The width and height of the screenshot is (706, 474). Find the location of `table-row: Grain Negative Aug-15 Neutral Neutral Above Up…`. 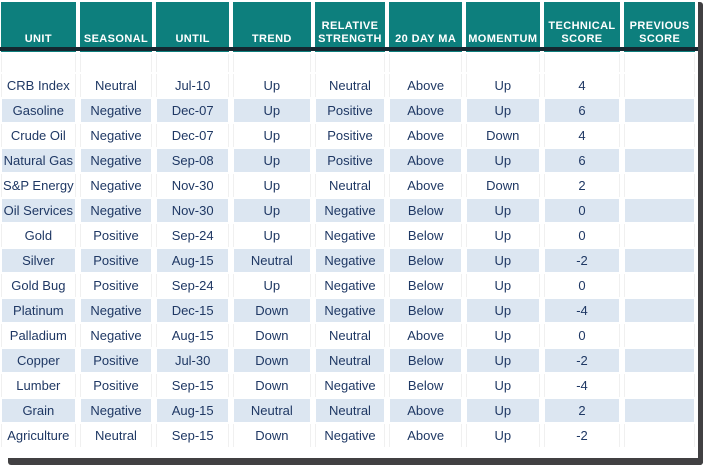

table-row: Grain Negative Aug-15 Neutral Neutral Above Up… is located at coordinates (348, 410).